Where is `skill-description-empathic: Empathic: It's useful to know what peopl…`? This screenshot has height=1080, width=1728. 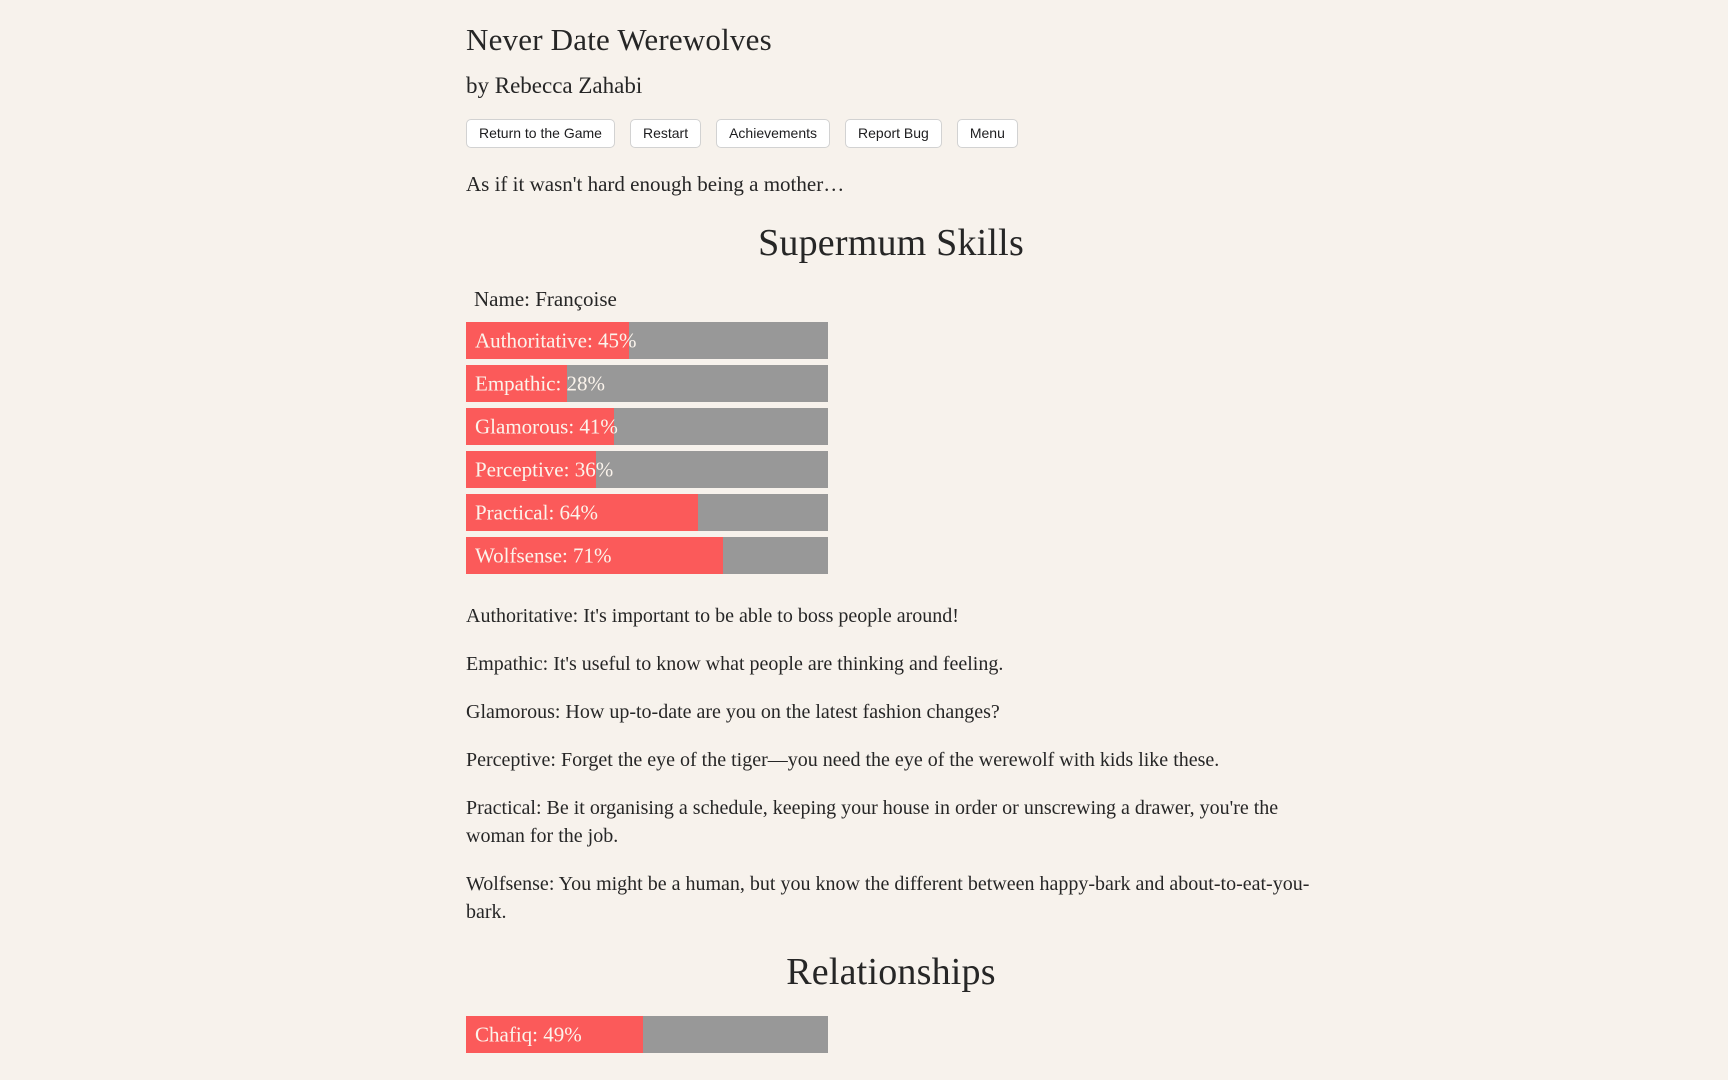
skill-description-empathic: Empathic: It's useful to know what peopl… is located at coordinates (735, 664).